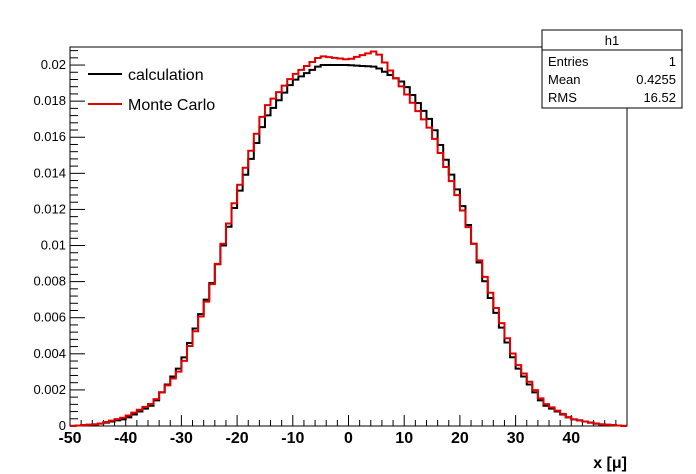 Image resolution: width=696 pixels, height=474 pixels. What do you see at coordinates (672, 61) in the screenshot?
I see `stats-entries-value: 1` at bounding box center [672, 61].